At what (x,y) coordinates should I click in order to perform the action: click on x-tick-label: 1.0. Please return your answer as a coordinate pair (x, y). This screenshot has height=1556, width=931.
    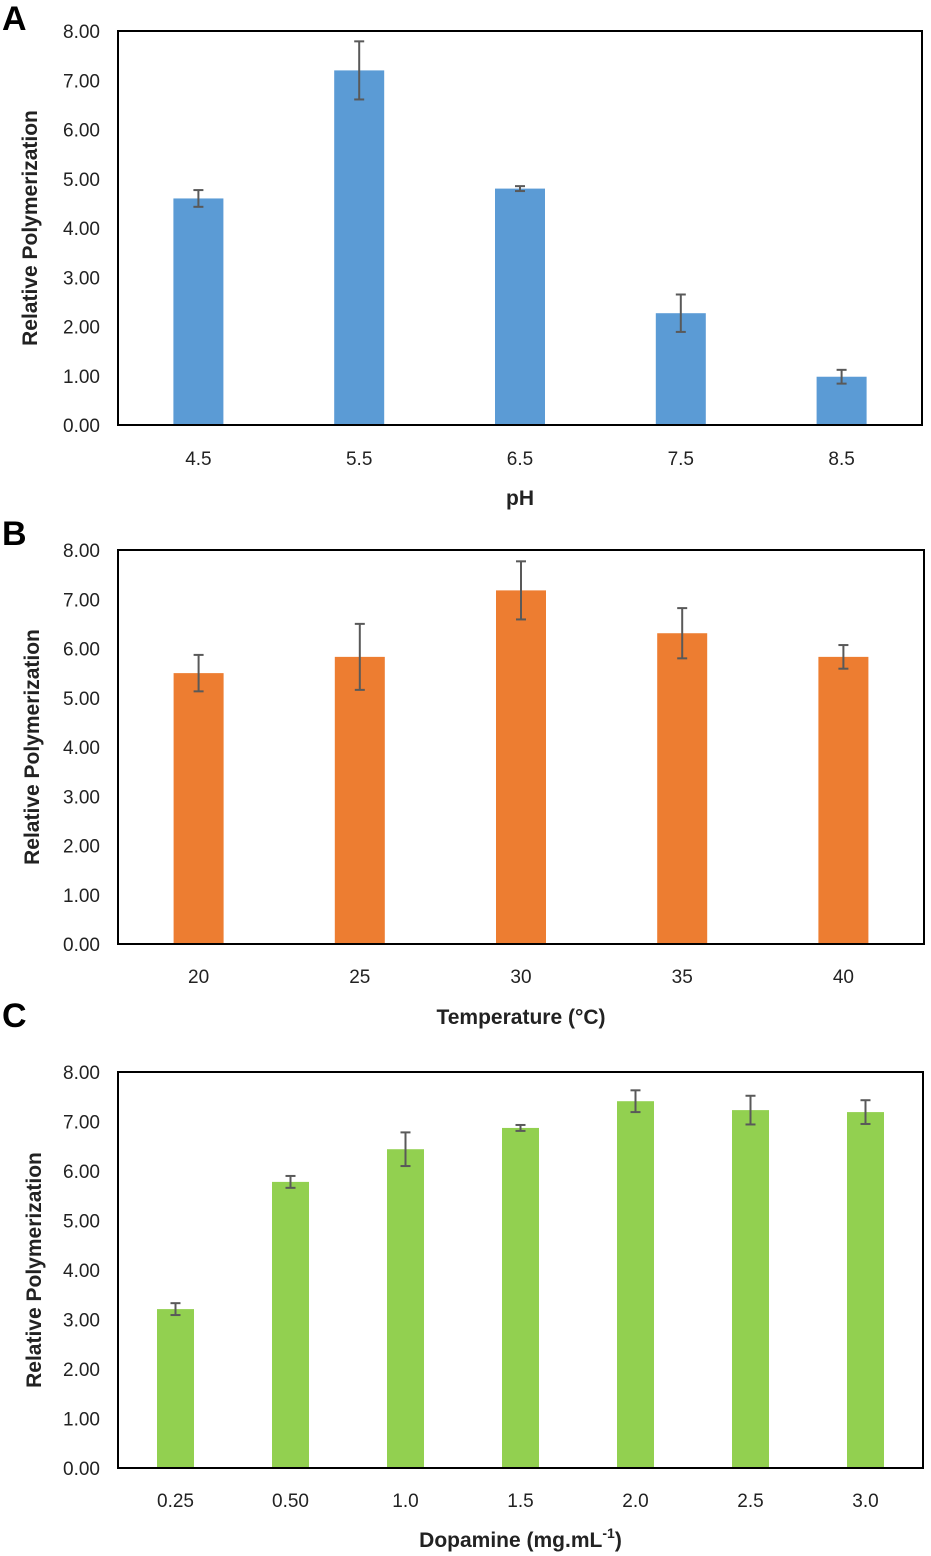
    Looking at the image, I should click on (405, 1501).